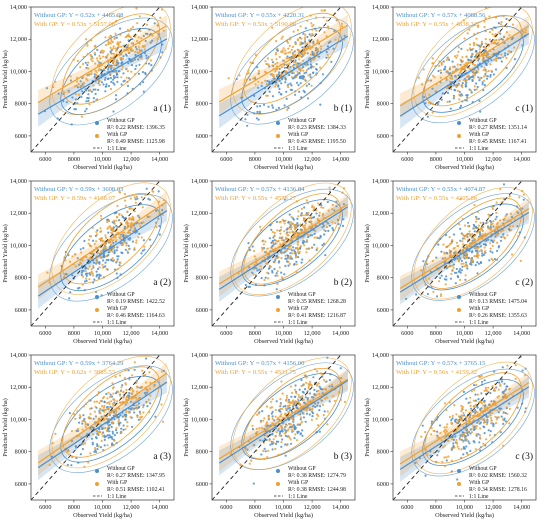 Image resolution: width=550 pixels, height=522 pixels. I want to click on plot-clip, so click(102, 253).